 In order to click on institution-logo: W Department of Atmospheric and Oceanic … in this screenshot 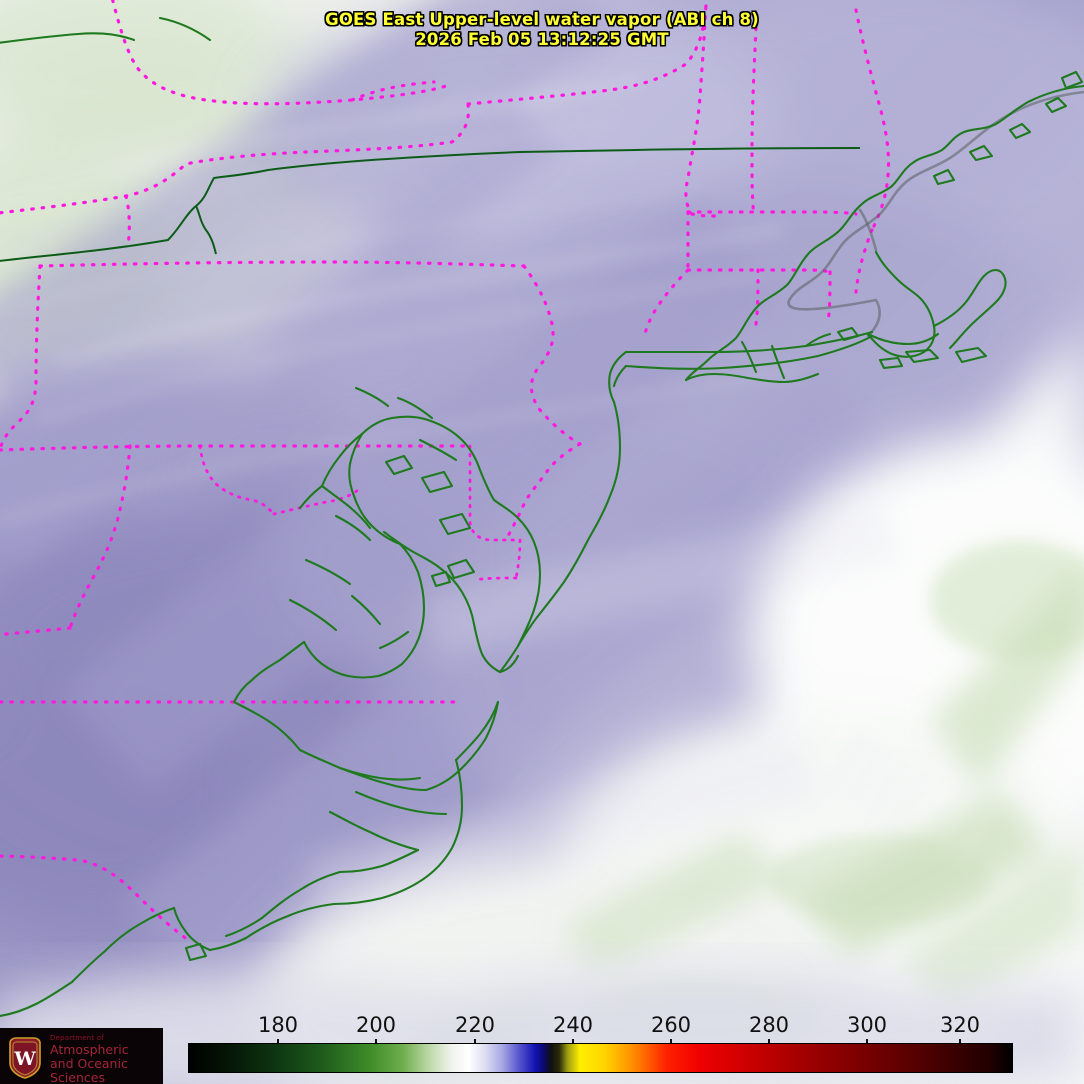, I will do `click(81, 1056)`.